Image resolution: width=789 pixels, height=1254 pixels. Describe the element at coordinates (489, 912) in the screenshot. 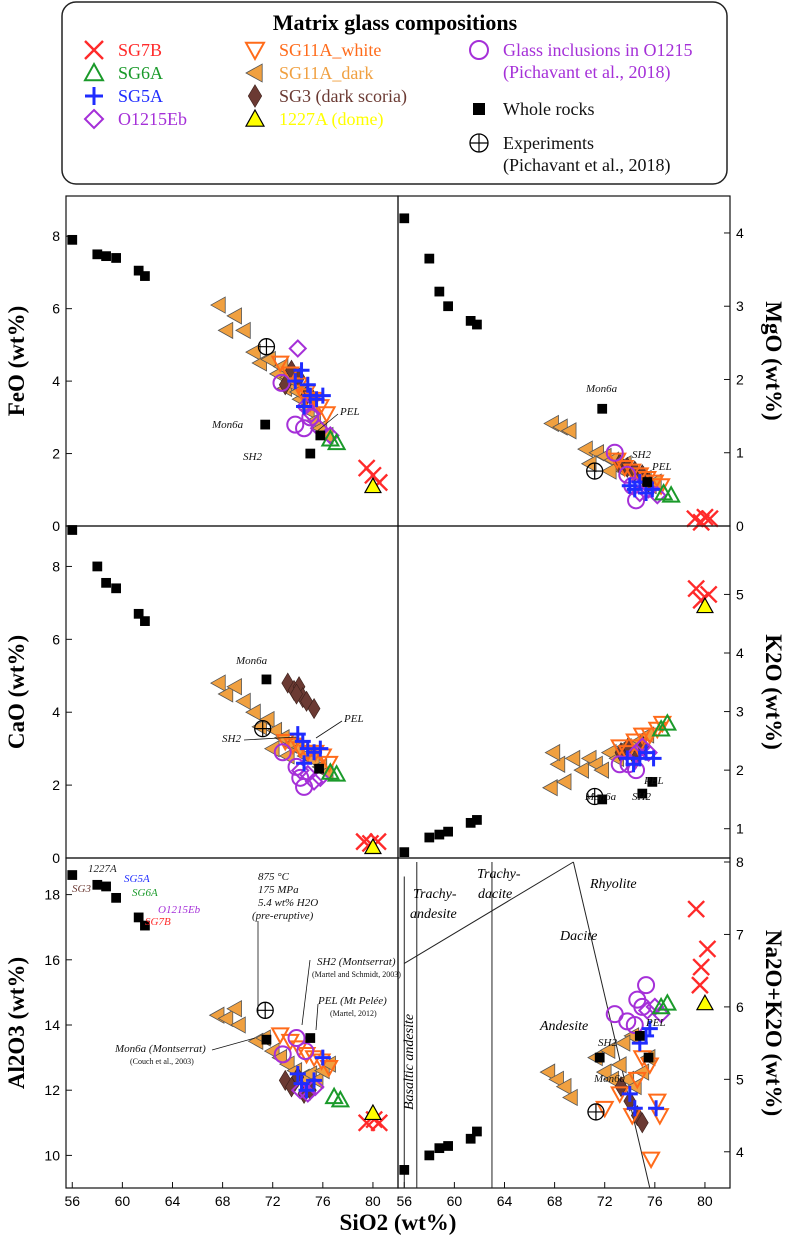

I see `tas-boundary` at that location.